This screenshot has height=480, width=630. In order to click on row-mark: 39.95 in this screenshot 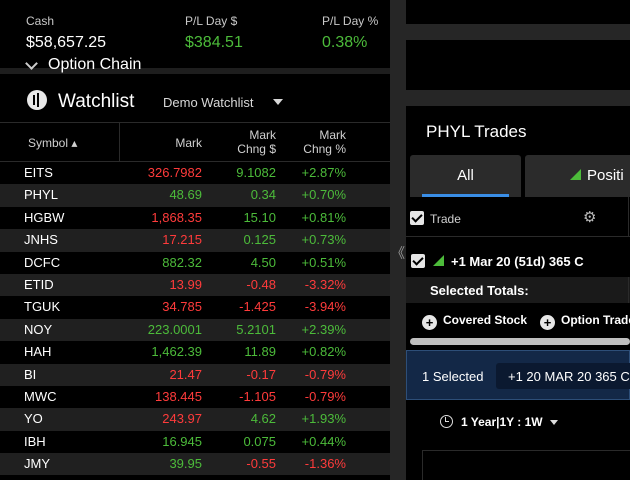, I will do `click(185, 464)`.